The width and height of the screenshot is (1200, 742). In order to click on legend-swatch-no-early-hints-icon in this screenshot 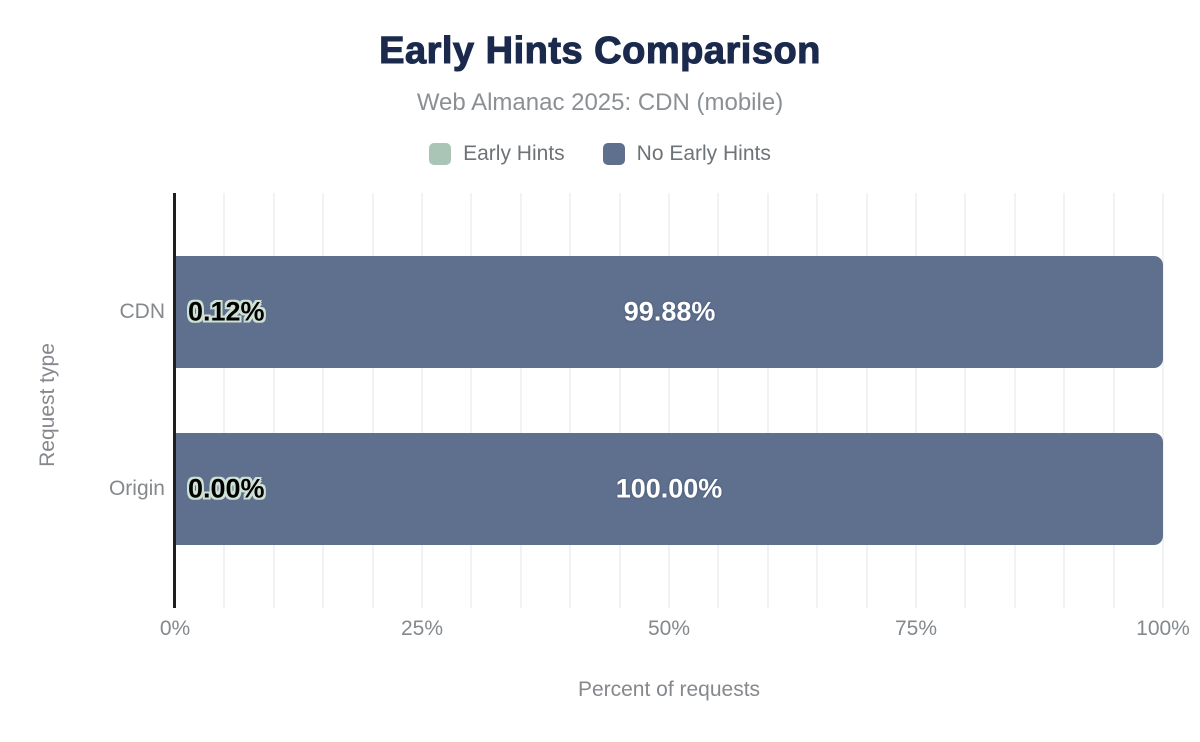, I will do `click(613, 154)`.